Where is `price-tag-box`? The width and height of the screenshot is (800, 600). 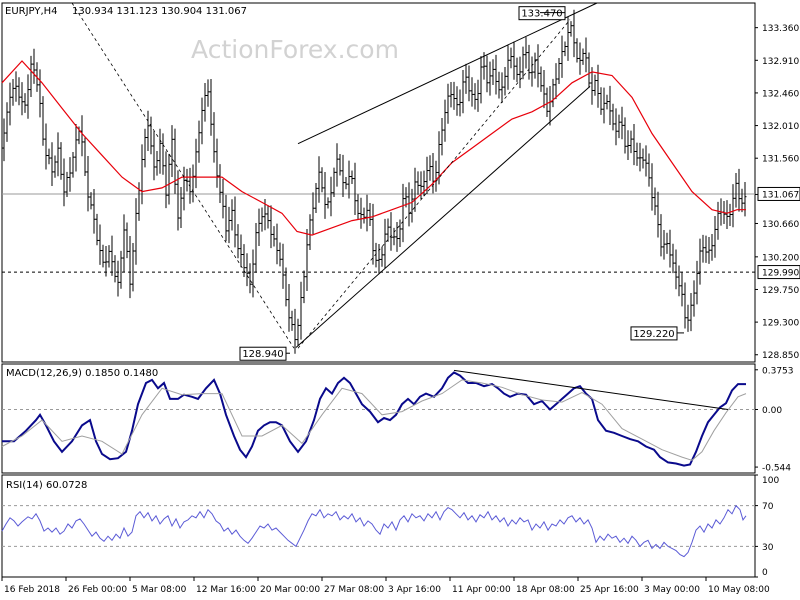
price-tag-box is located at coordinates (778, 272).